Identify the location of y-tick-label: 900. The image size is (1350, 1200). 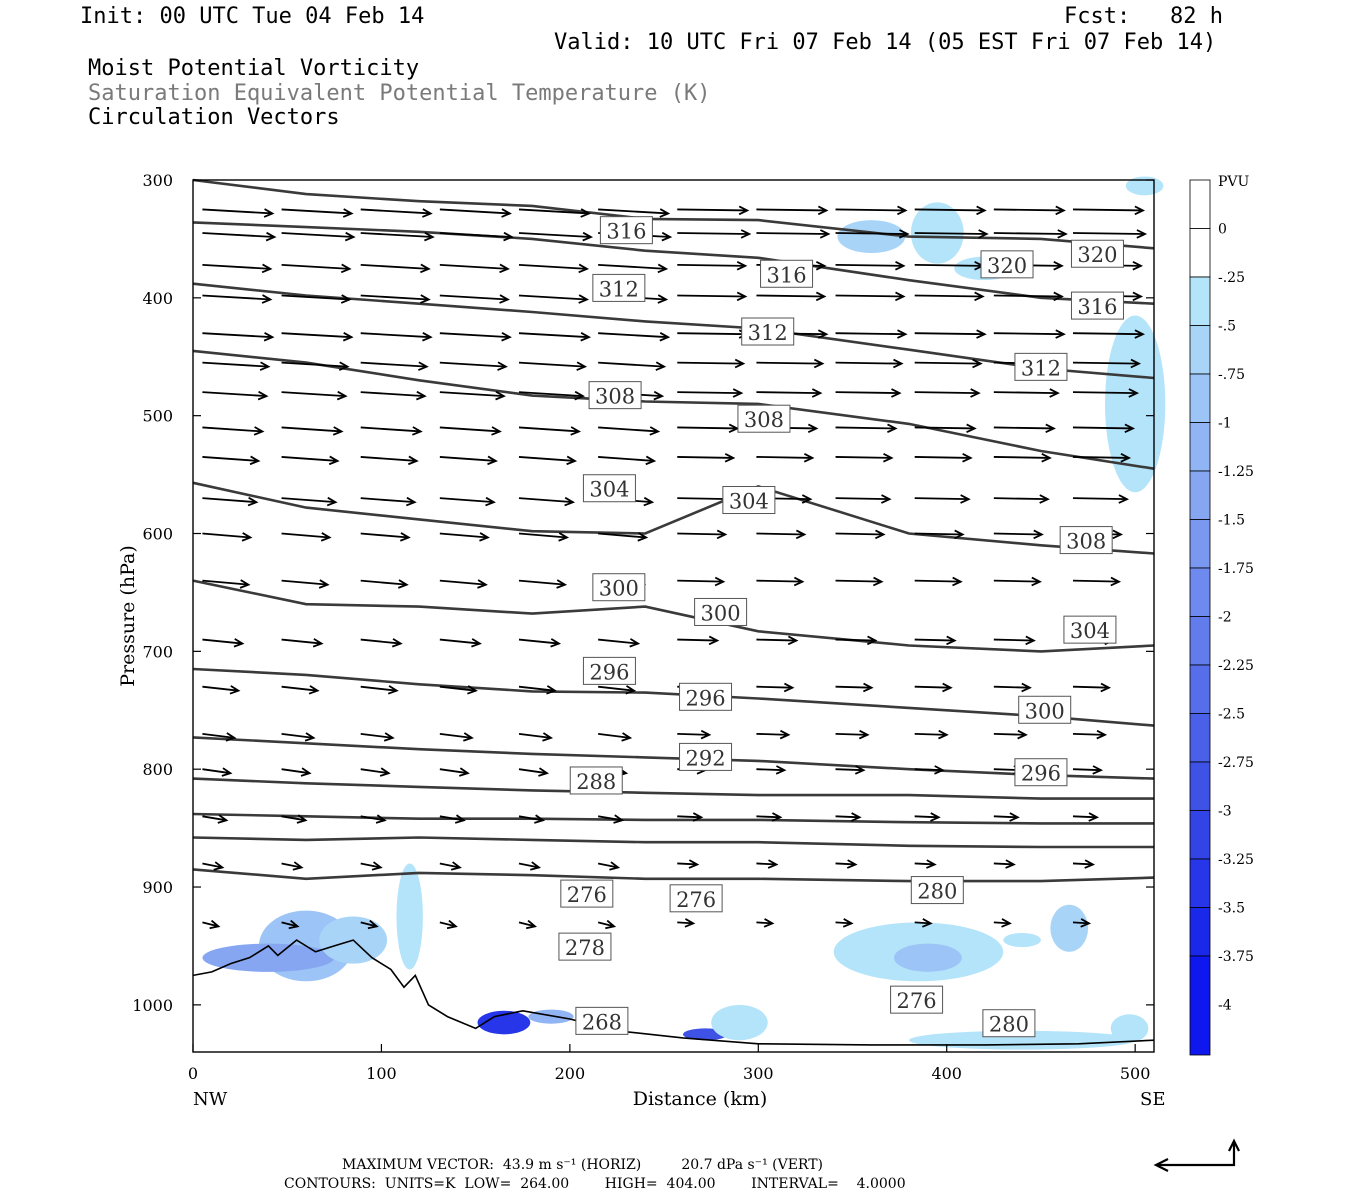
(157, 887).